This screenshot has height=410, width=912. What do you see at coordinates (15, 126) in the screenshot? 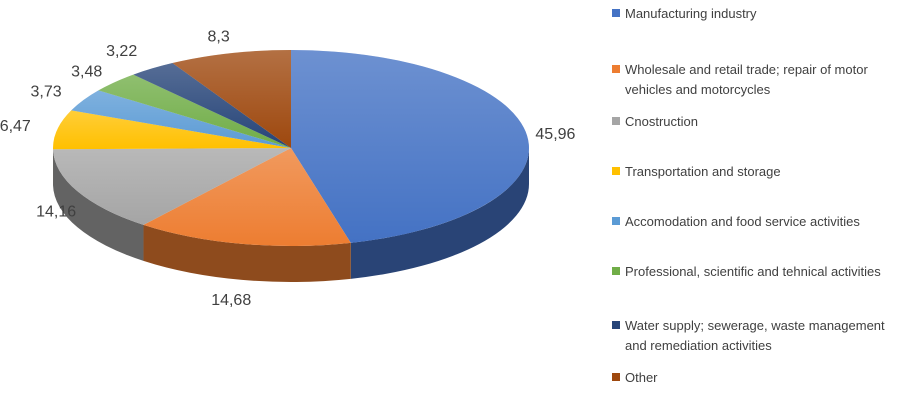
I see `data-label-3: 6,47` at bounding box center [15, 126].